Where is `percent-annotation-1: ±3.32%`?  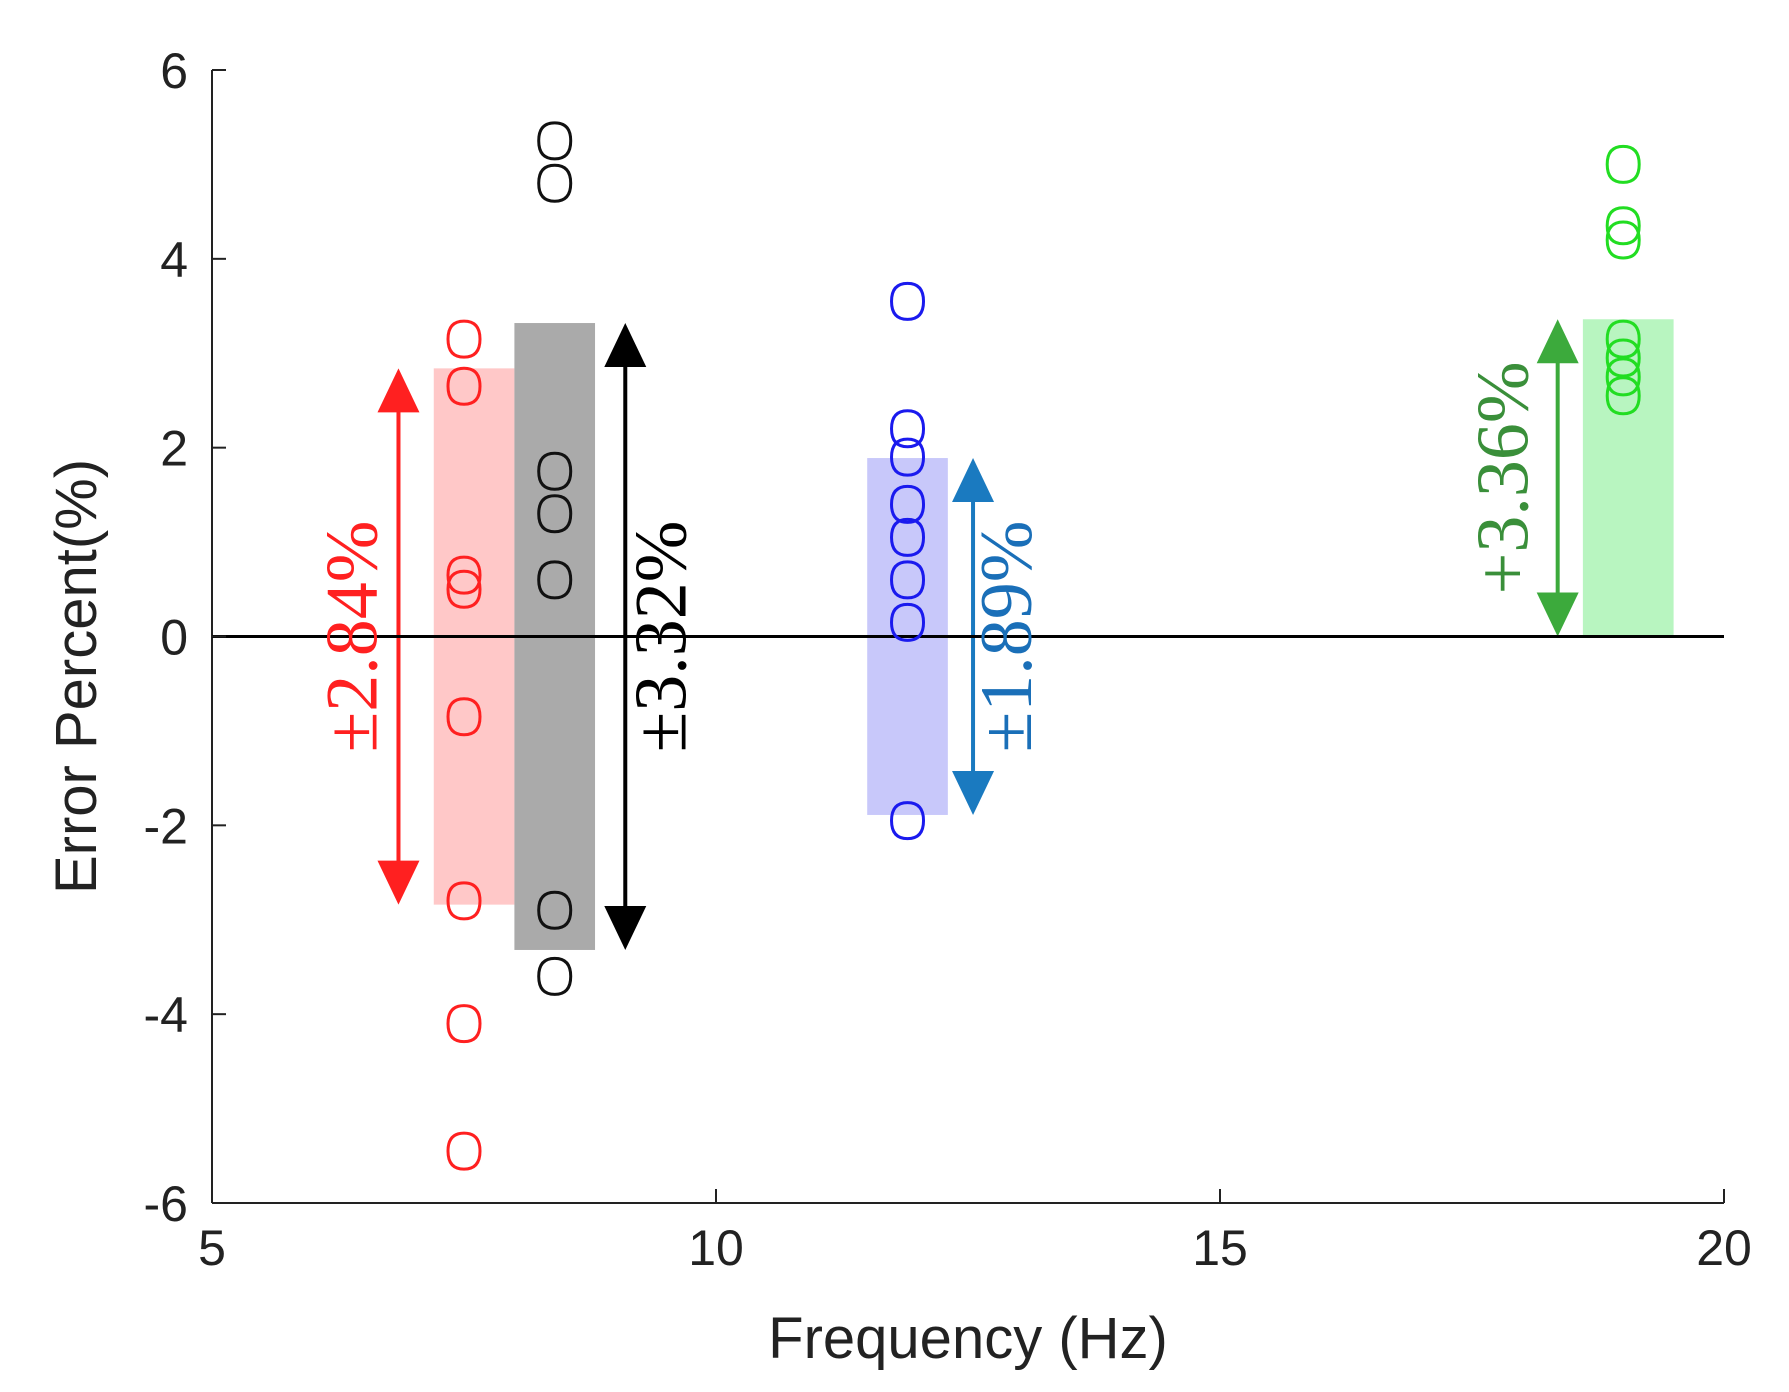
percent-annotation-1: ±3.32% is located at coordinates (661, 637).